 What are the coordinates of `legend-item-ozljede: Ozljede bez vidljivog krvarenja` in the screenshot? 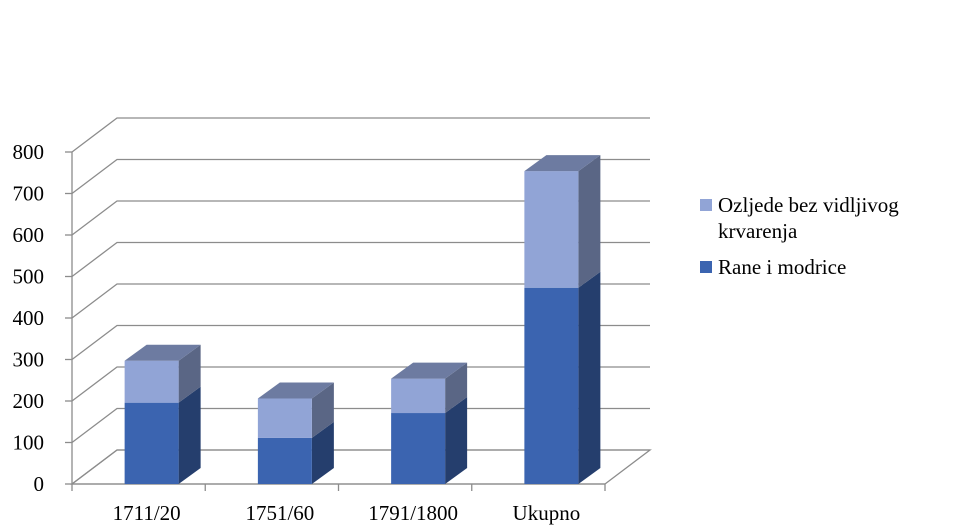 It's located at (825, 218).